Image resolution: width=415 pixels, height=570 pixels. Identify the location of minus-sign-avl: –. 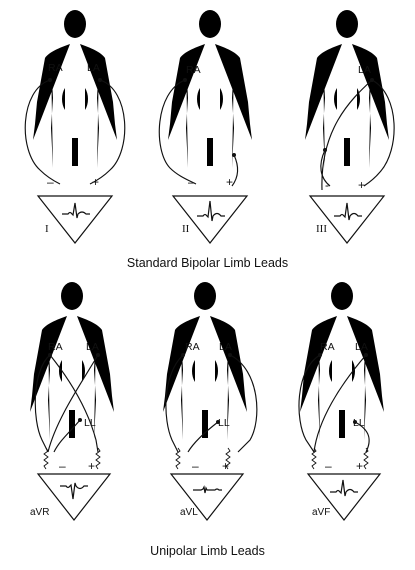
(195, 466).